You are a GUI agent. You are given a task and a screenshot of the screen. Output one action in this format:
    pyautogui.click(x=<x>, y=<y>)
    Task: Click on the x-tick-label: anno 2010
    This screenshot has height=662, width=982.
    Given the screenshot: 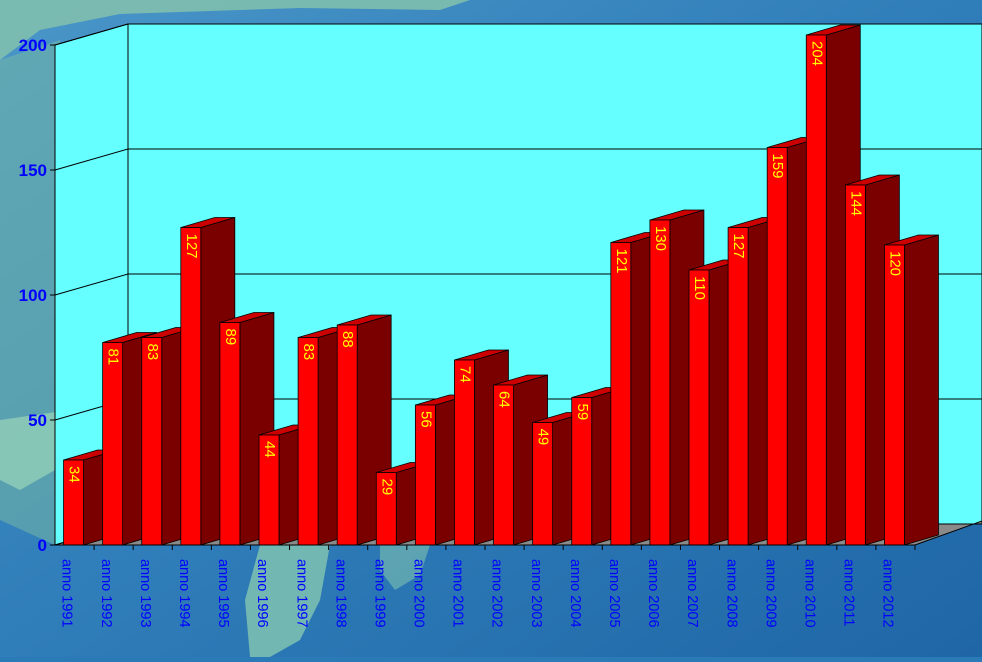 What is the action you would take?
    pyautogui.click(x=809, y=593)
    